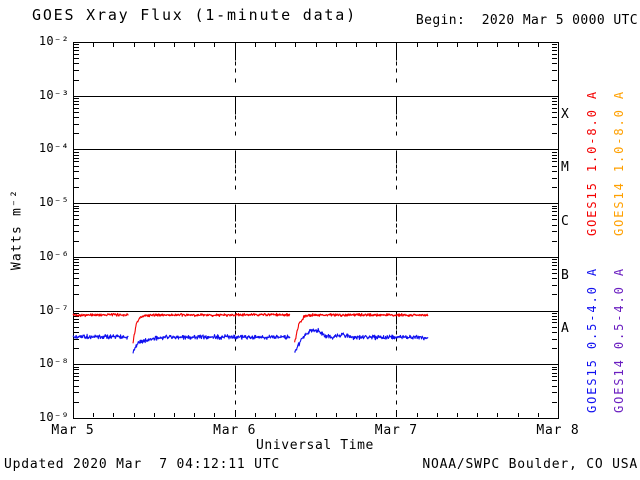 The width and height of the screenshot is (640, 480). I want to click on legend-entry-goes14-0-5-4-0-a: GOES14 0.5-4.0 A, so click(619, 340).